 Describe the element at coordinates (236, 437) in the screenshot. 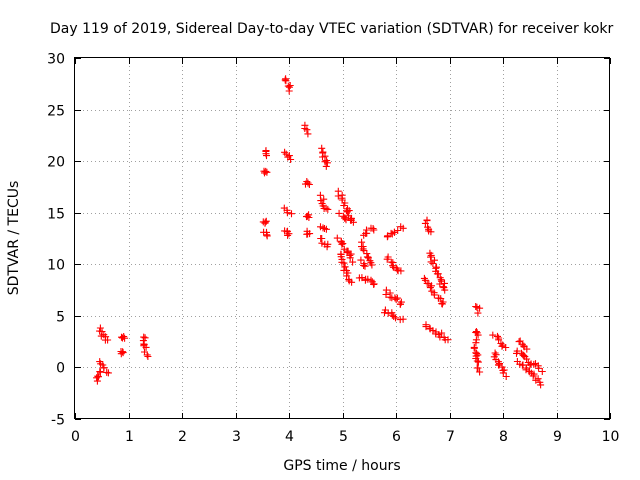

I see `x-tick-label: 3` at that location.